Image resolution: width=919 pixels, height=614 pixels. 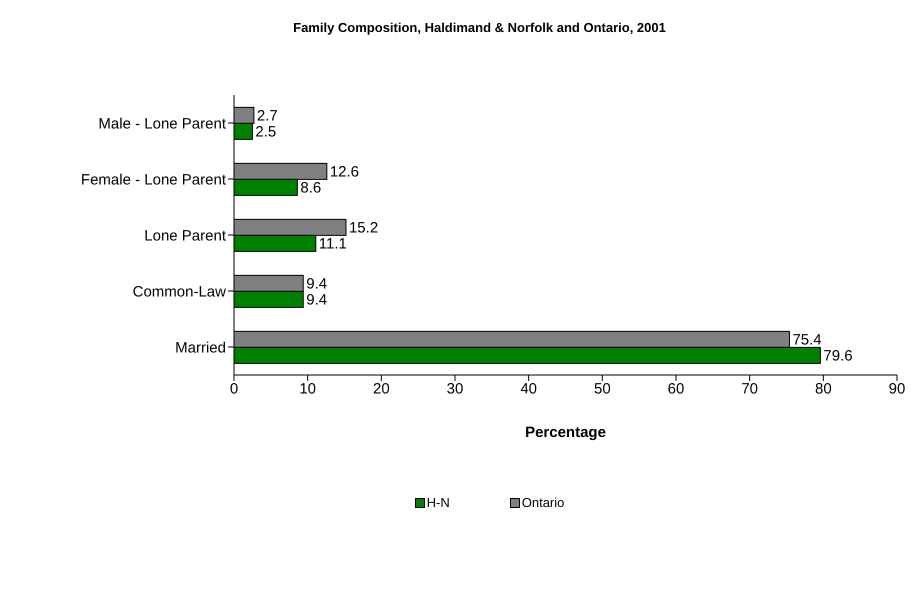 I want to click on x-tick-label: 60, so click(x=676, y=389).